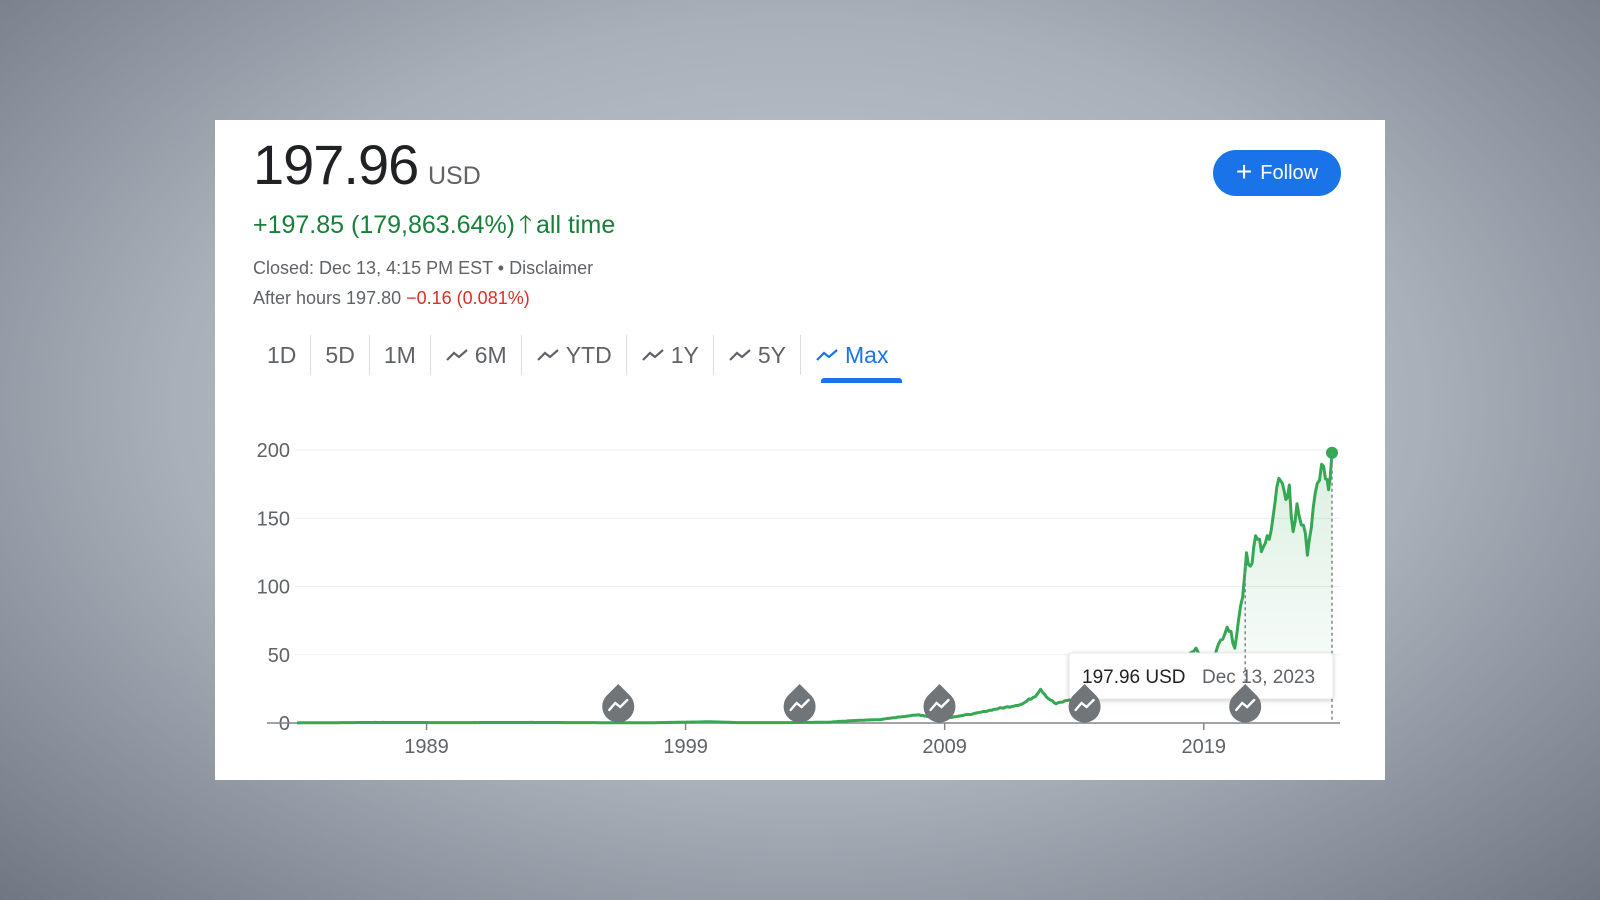 This screenshot has height=900, width=1600. I want to click on after-hours: After hours 197.80 −0.16 (0.081%), so click(391, 298).